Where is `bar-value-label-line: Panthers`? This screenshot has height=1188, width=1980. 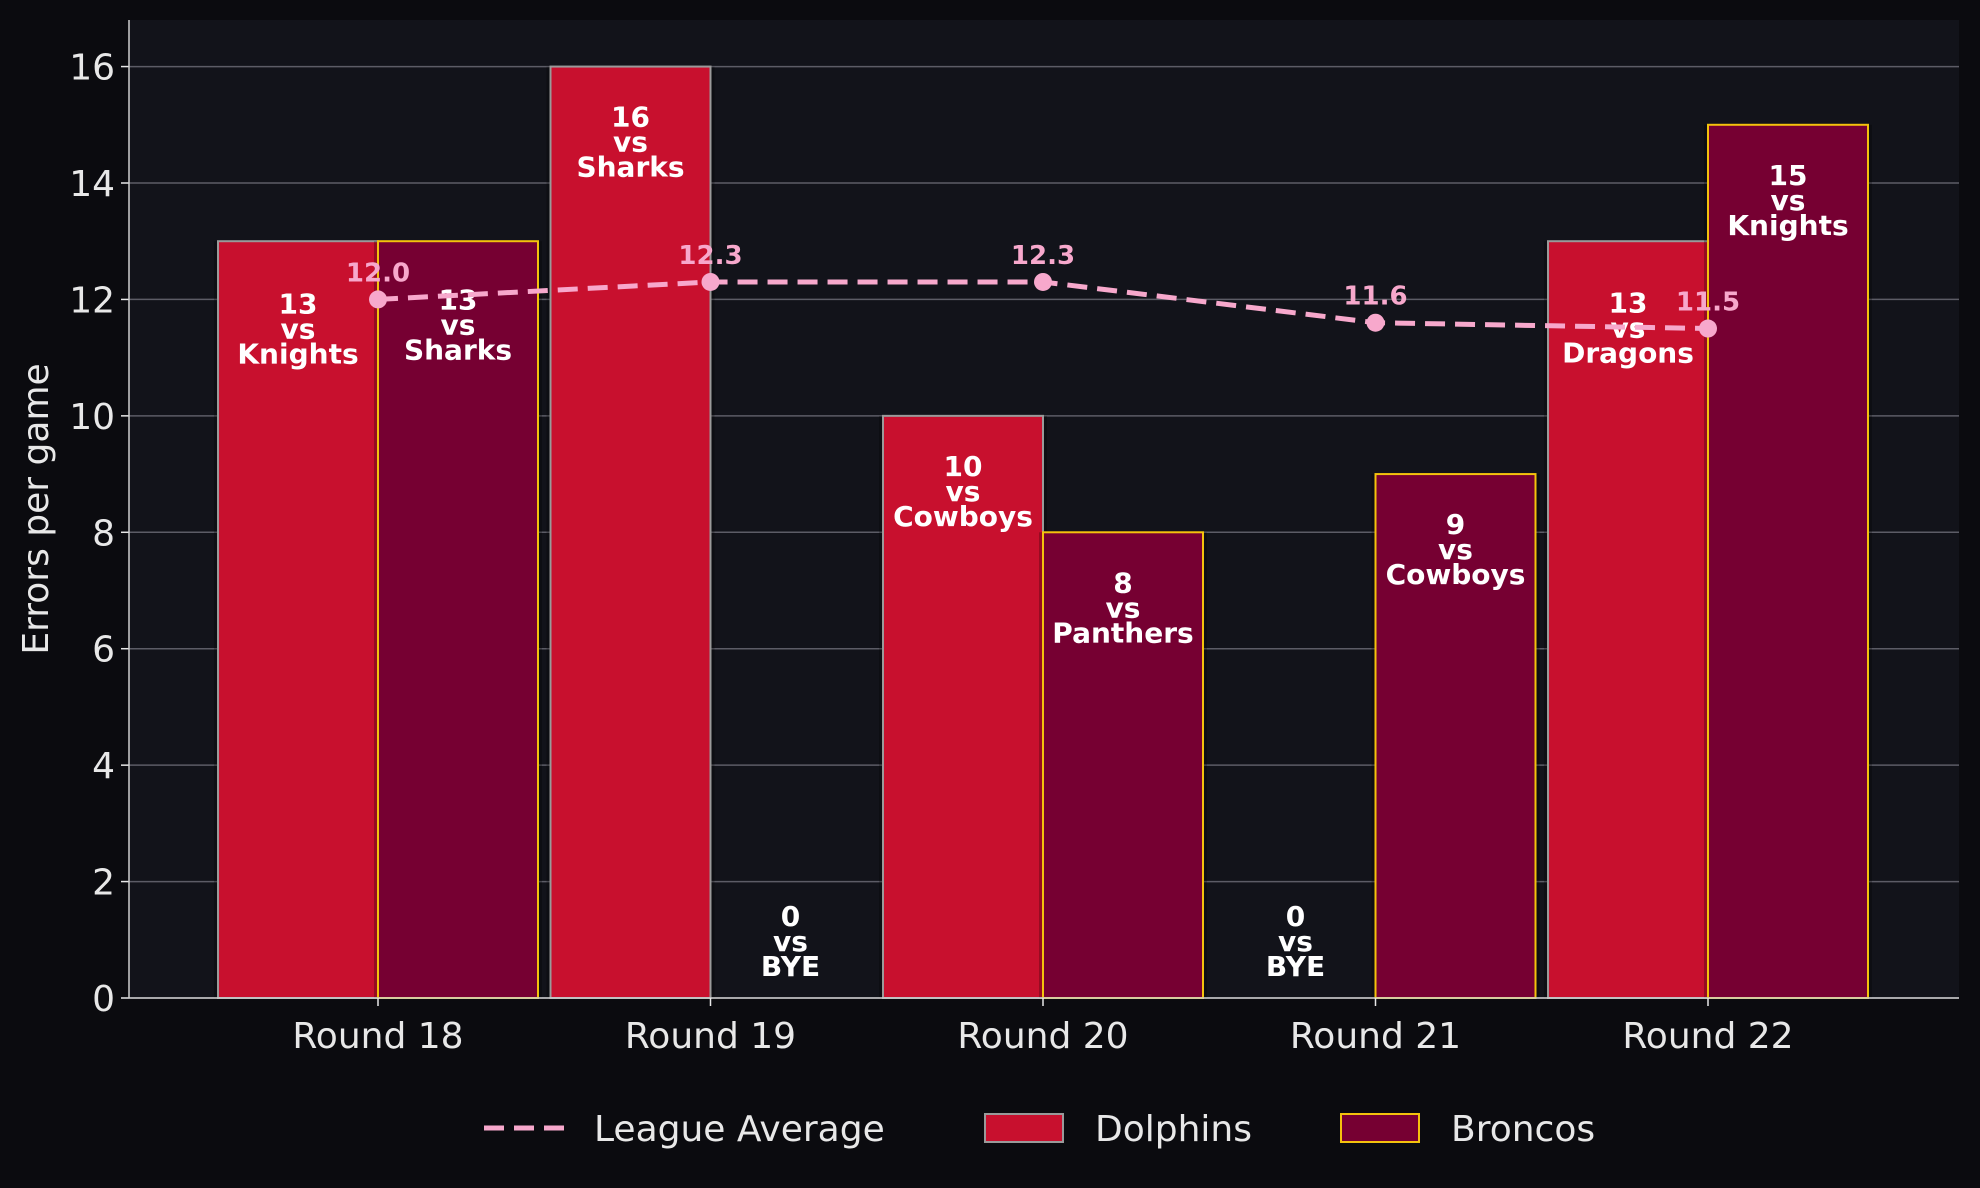
bar-value-label-line: Panthers is located at coordinates (1122, 632).